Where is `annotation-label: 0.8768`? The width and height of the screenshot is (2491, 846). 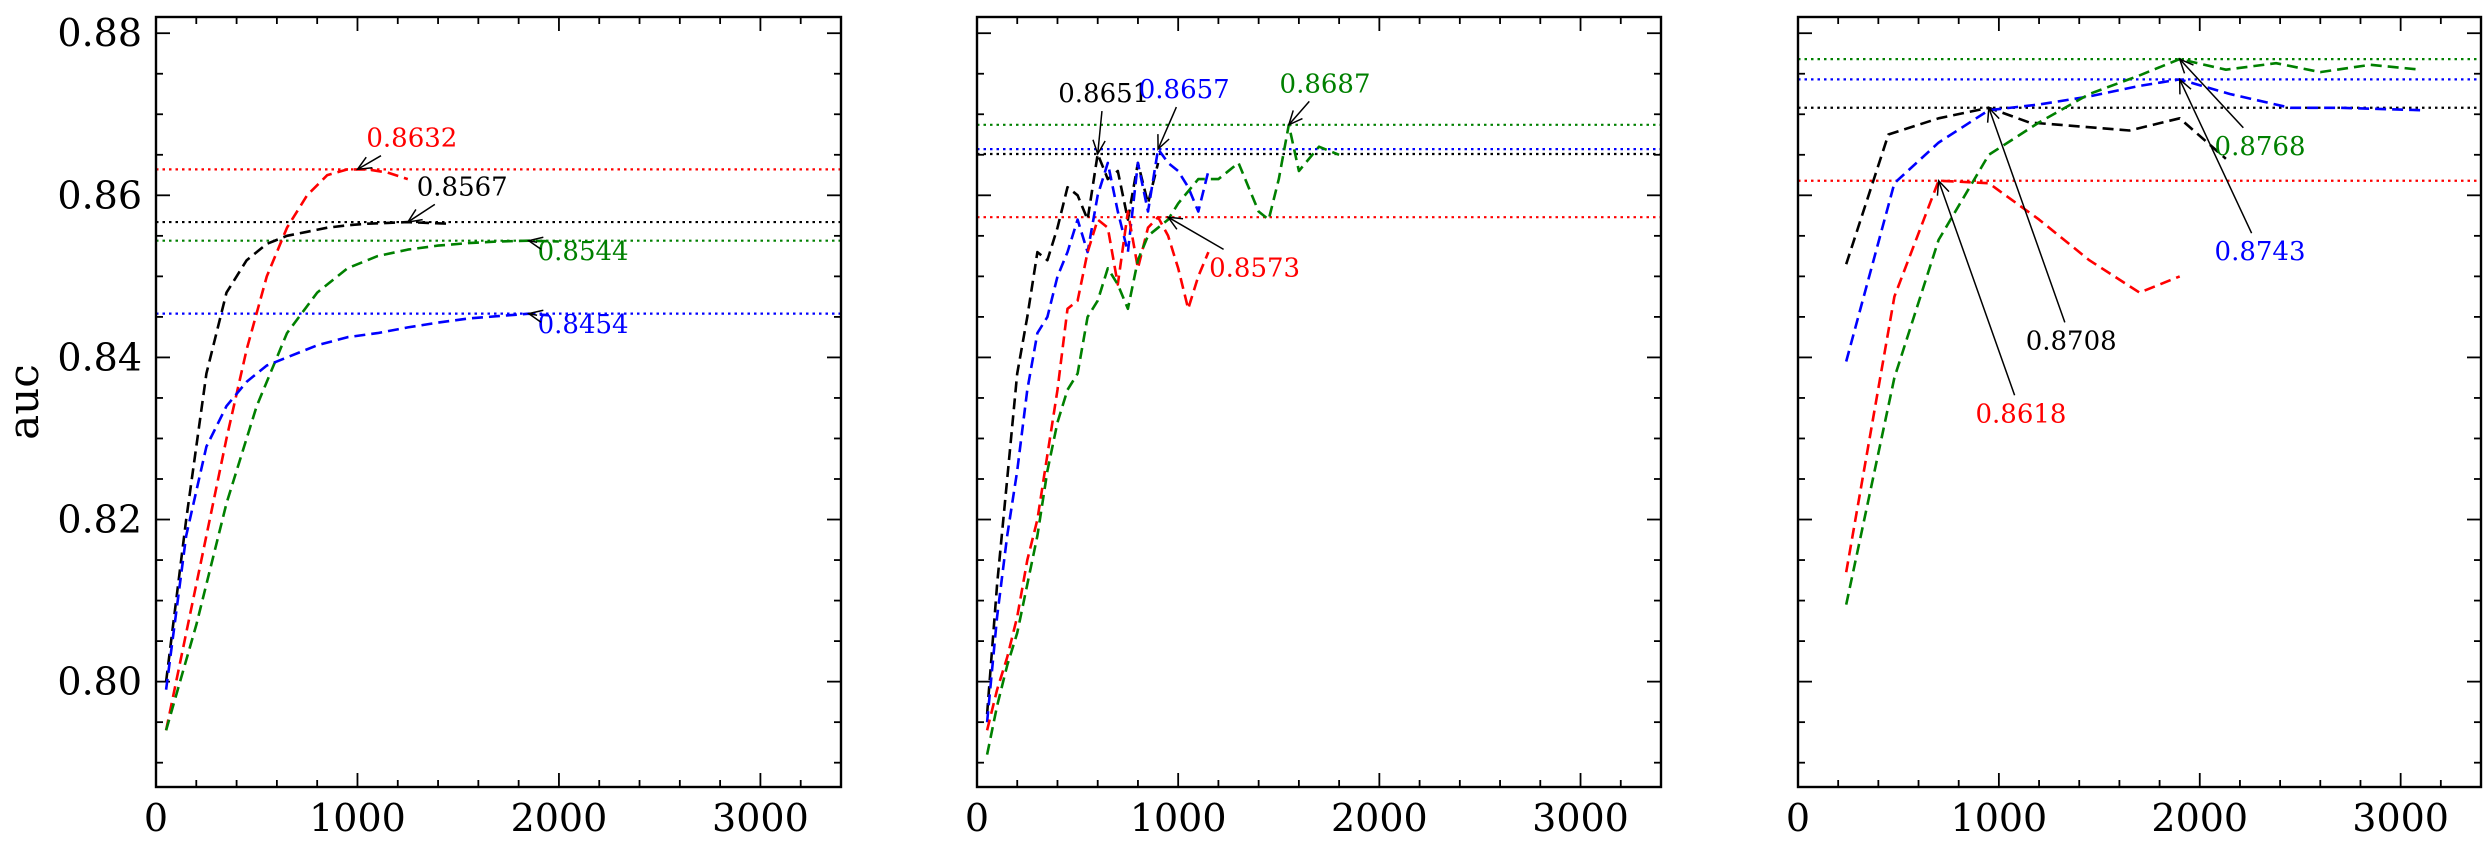 annotation-label: 0.8768 is located at coordinates (2260, 147).